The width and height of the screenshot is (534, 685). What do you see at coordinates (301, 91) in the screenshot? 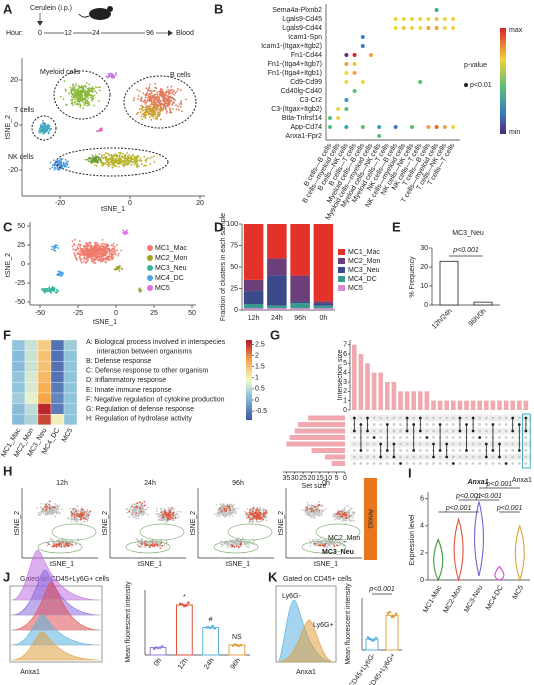
I see `row-label: Cd40lg-Cd40` at bounding box center [301, 91].